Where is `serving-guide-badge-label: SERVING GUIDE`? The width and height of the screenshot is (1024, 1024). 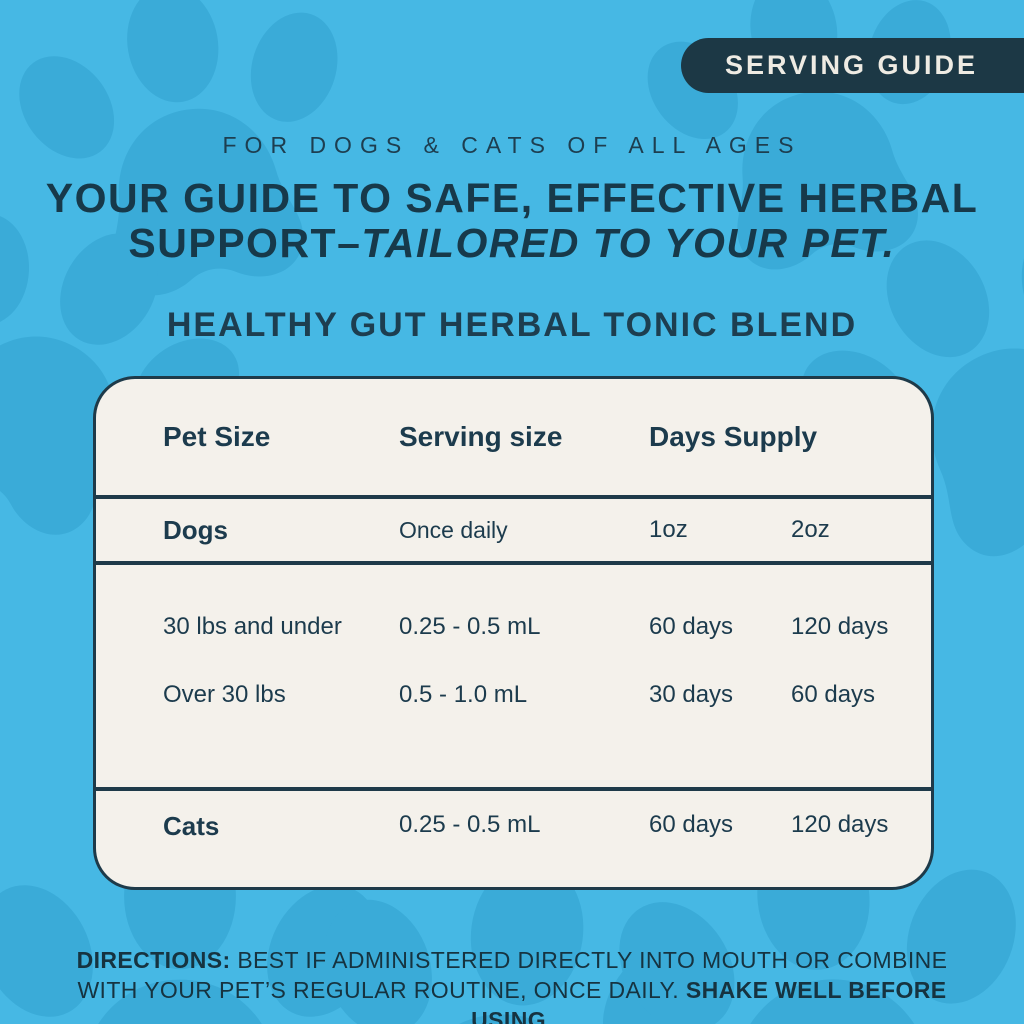 serving-guide-badge-label: SERVING GUIDE is located at coordinates (851, 65).